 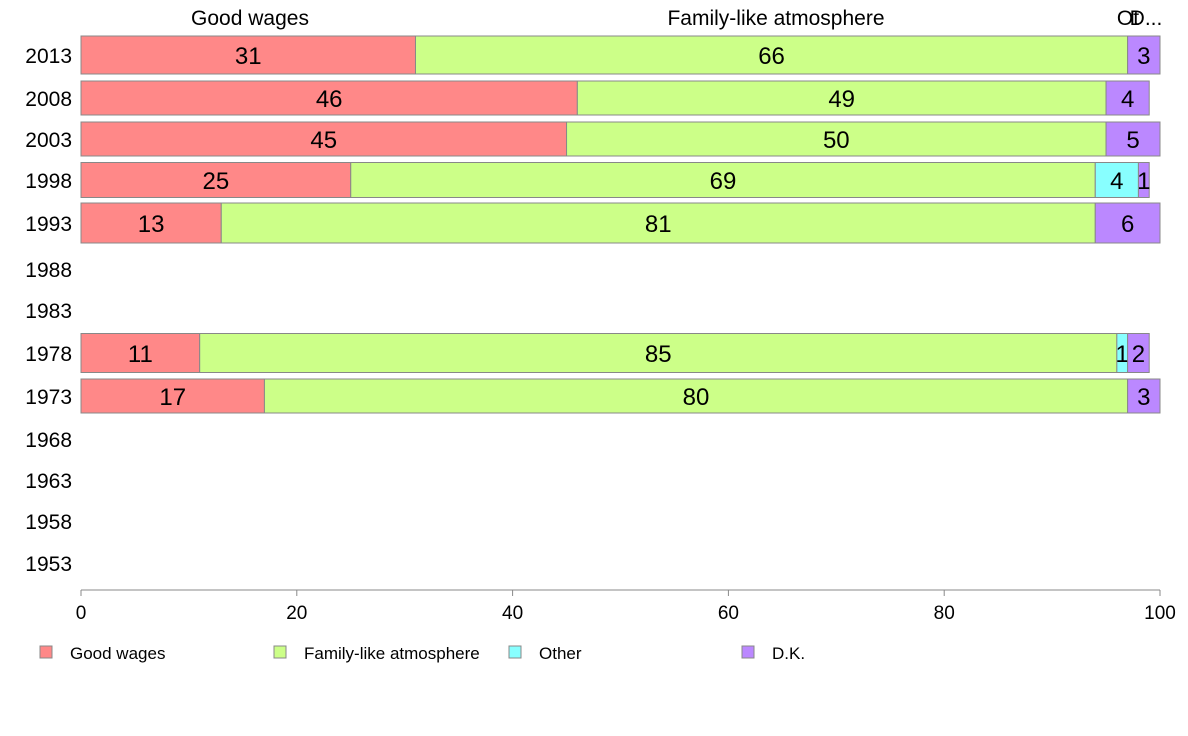 What do you see at coordinates (250, 18) in the screenshot?
I see `top-label-0: Good wages` at bounding box center [250, 18].